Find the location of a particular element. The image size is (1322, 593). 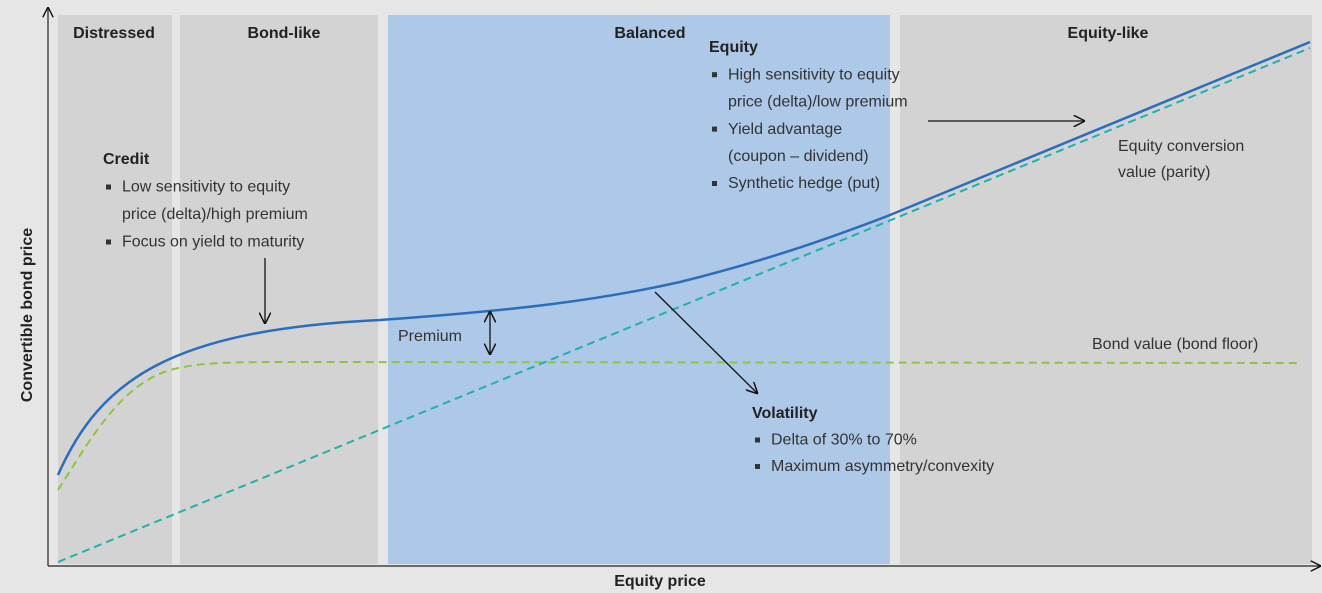

curve-label: Bond value (bond floor) is located at coordinates (1175, 344).